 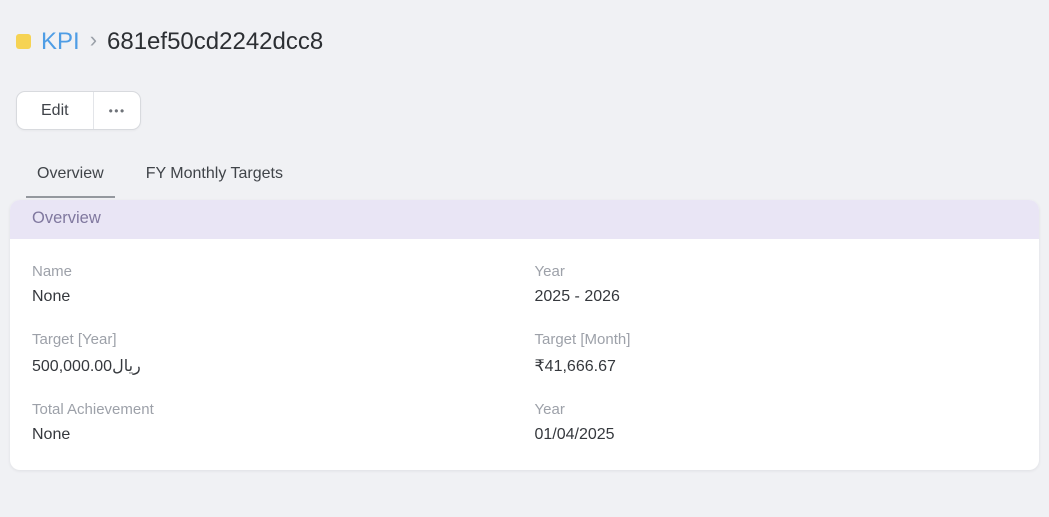 I want to click on field-name: Name None, so click(x=273, y=284).